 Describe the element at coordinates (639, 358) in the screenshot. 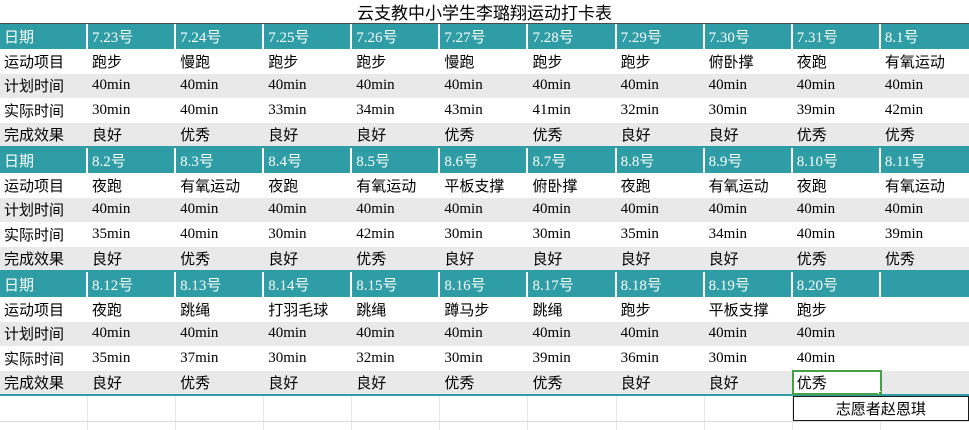

I see `data-cell: 36min` at that location.